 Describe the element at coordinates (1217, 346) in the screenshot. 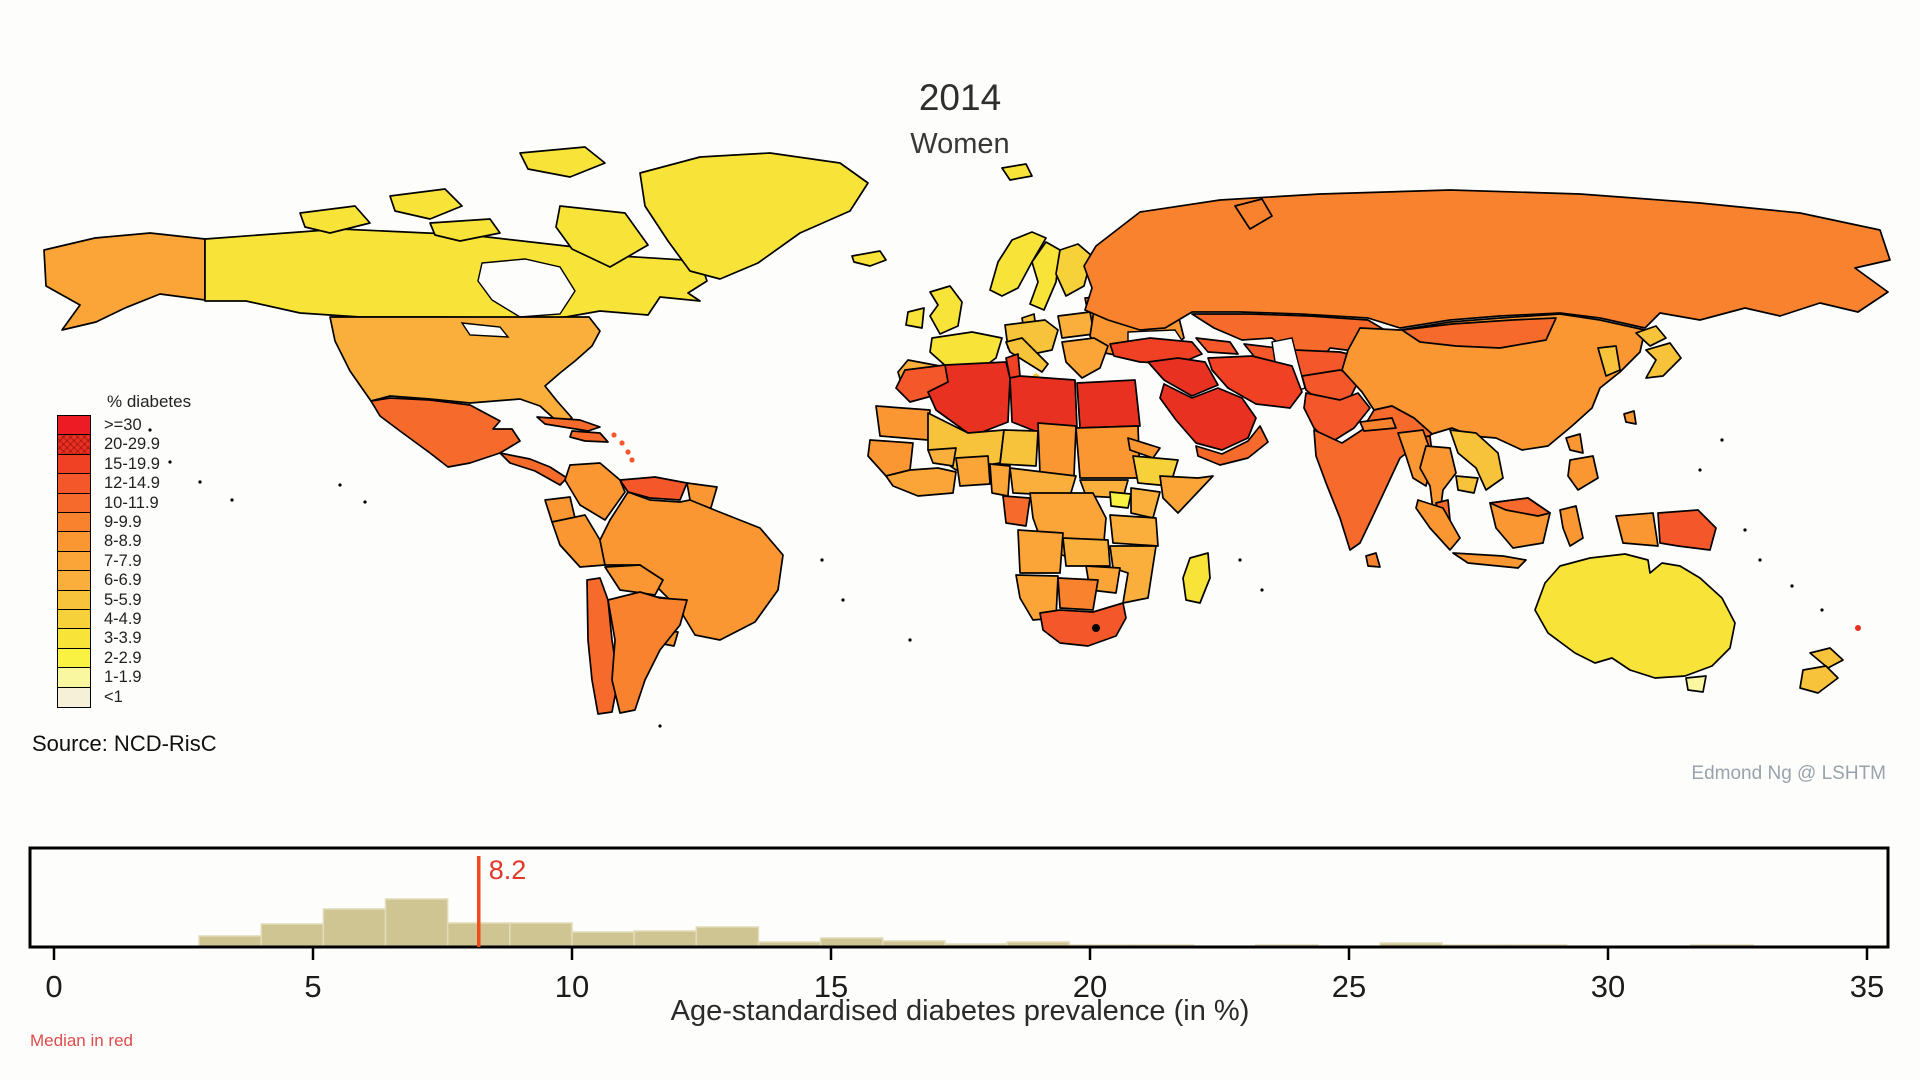

I see `region-caucasus` at that location.